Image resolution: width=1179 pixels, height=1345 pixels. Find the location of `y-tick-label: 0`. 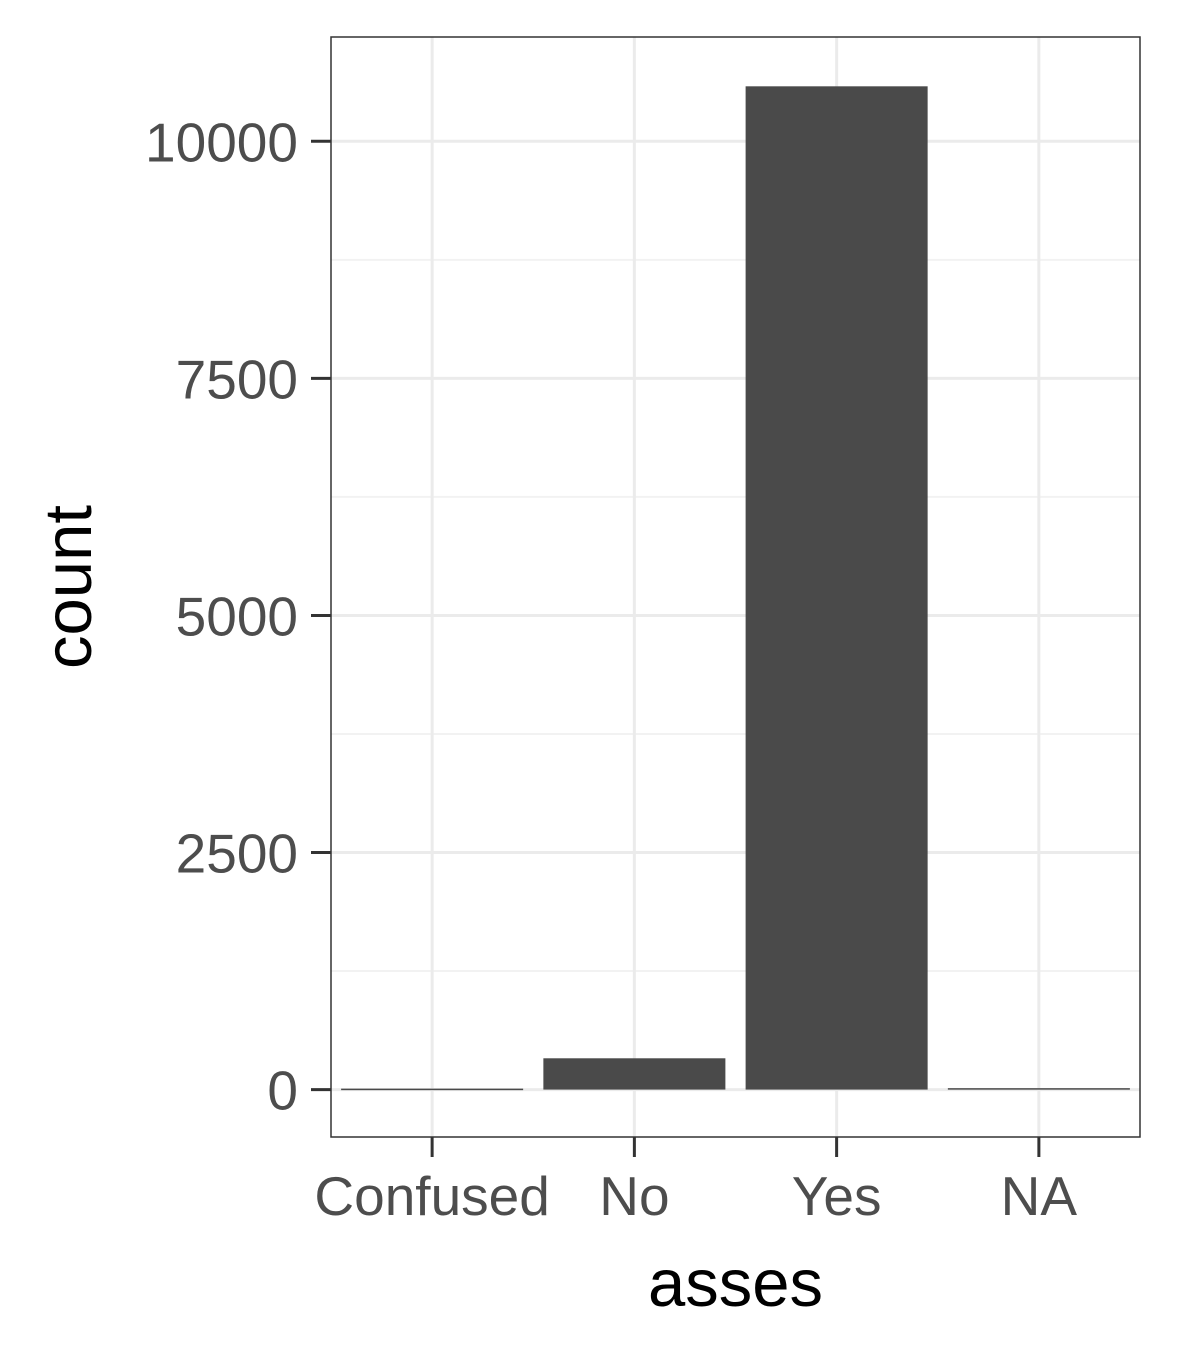

y-tick-label: 0 is located at coordinates (282, 1091).